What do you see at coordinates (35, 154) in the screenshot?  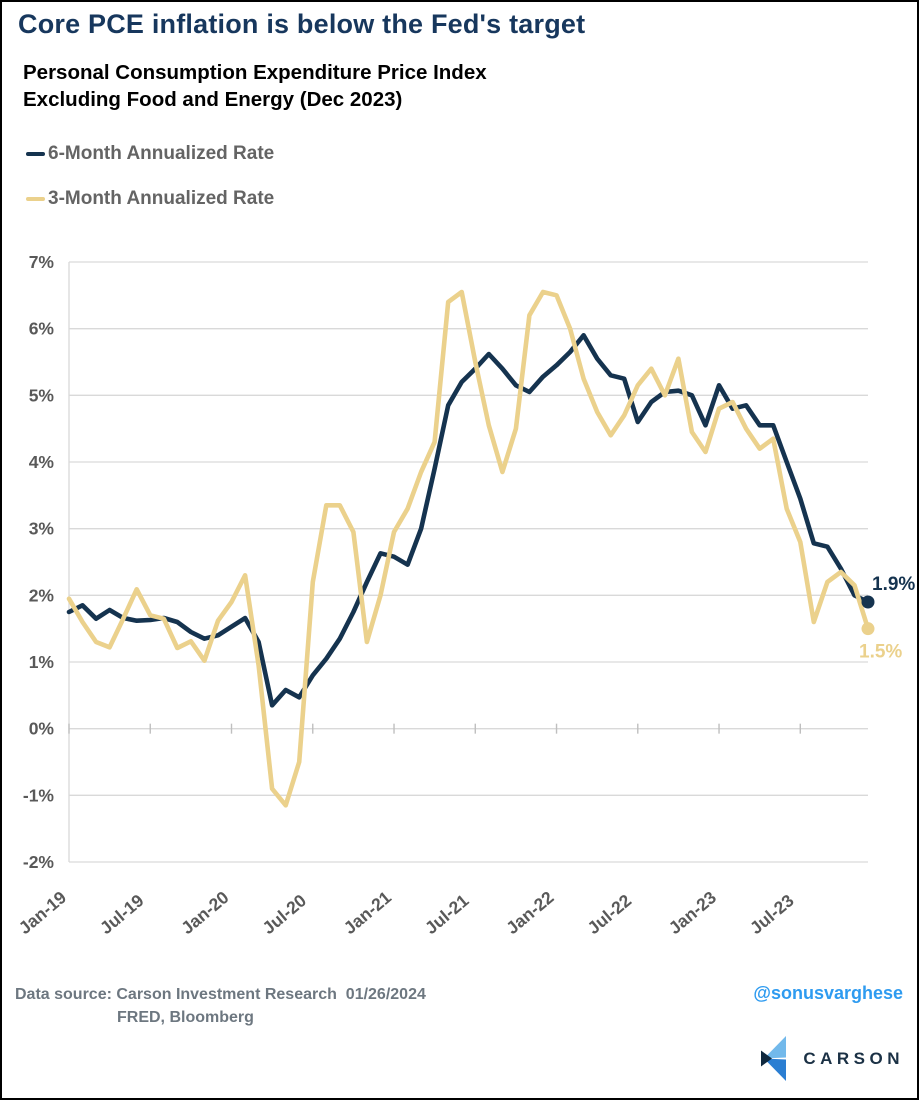 I see `legend-swatch-6-month` at bounding box center [35, 154].